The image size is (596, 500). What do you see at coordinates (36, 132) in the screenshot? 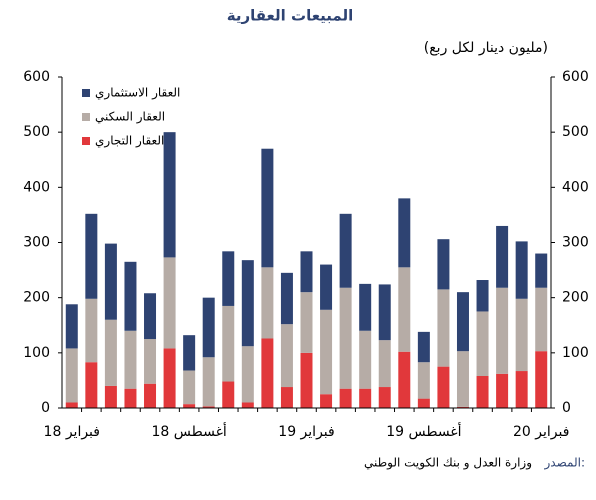
I see `y-tick-label: 500` at bounding box center [36, 132].